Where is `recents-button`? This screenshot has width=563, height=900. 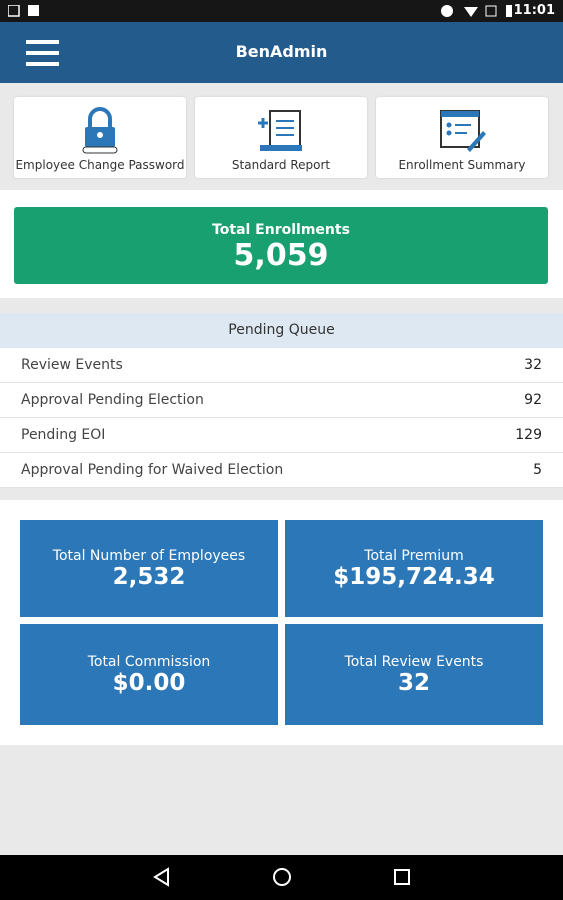 recents-button is located at coordinates (402, 877).